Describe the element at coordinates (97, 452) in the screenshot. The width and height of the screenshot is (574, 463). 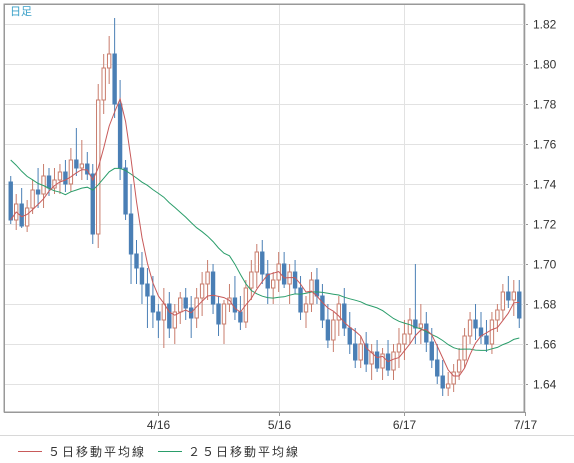
I see `legend-label-ma5: ５日移動平均線` at that location.